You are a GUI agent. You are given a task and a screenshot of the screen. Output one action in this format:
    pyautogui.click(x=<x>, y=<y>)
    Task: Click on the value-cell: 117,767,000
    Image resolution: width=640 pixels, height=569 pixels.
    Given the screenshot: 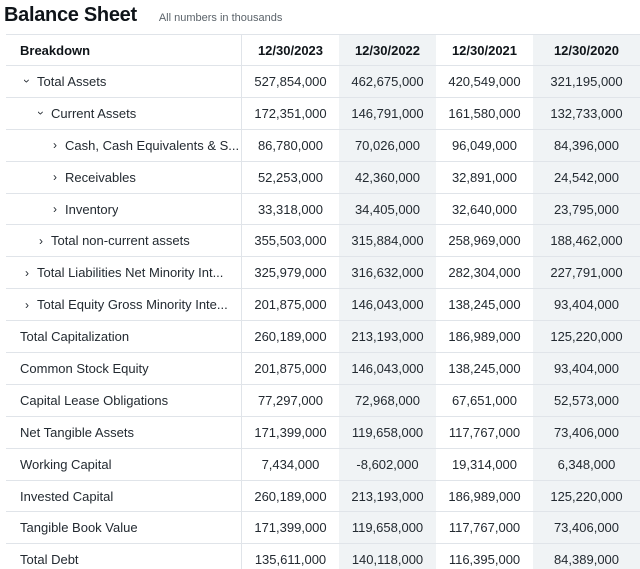 What is the action you would take?
    pyautogui.click(x=484, y=432)
    